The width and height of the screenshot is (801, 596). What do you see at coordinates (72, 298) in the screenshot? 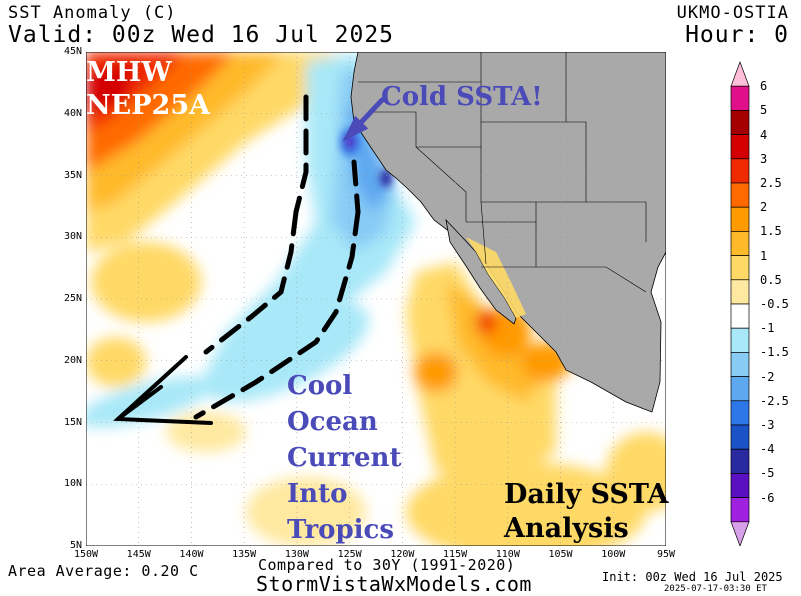
I see `latitude-tick-label: 25N` at bounding box center [72, 298].